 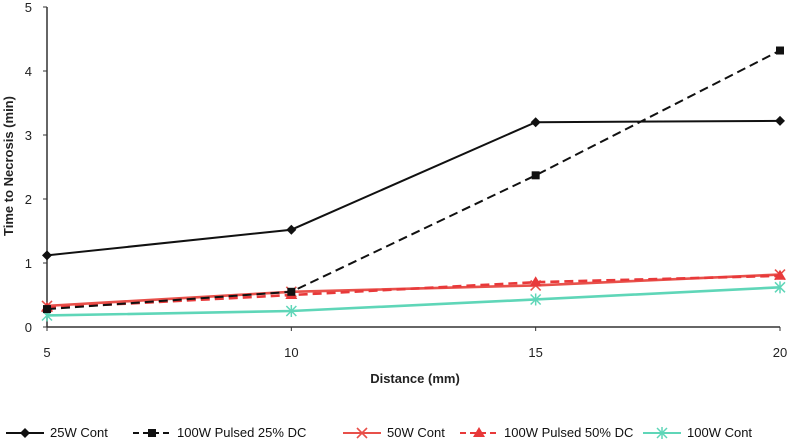 What do you see at coordinates (535, 352) in the screenshot?
I see `x-tick-label: 15` at bounding box center [535, 352].